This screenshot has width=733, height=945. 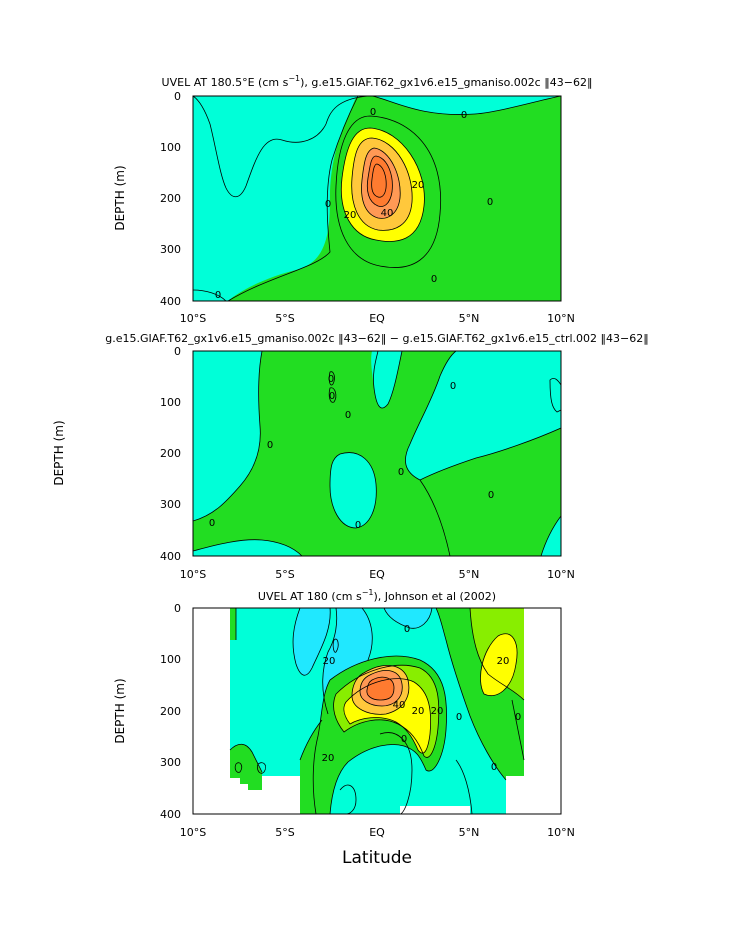 I want to click on middle-x-ticks: 10°S 5°S EQ 5°N 10°N, so click(x=377, y=574).